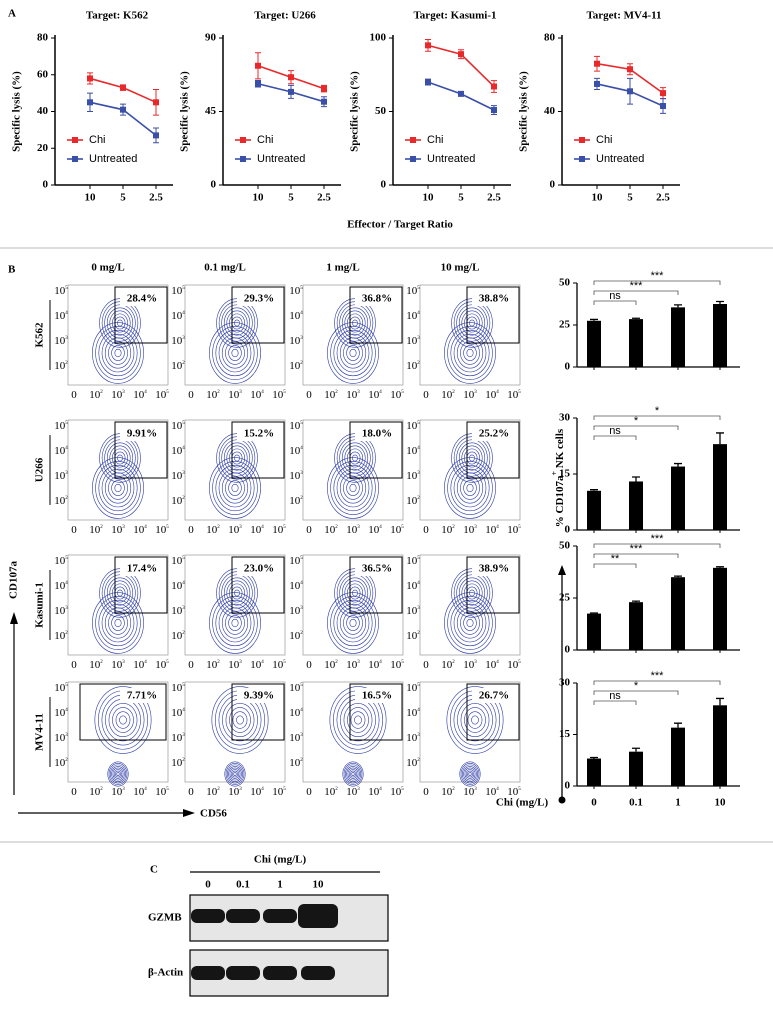 This screenshot has height=1012, width=773. What do you see at coordinates (40, 732) in the screenshot?
I see `row-label: MV4-11` at bounding box center [40, 732].